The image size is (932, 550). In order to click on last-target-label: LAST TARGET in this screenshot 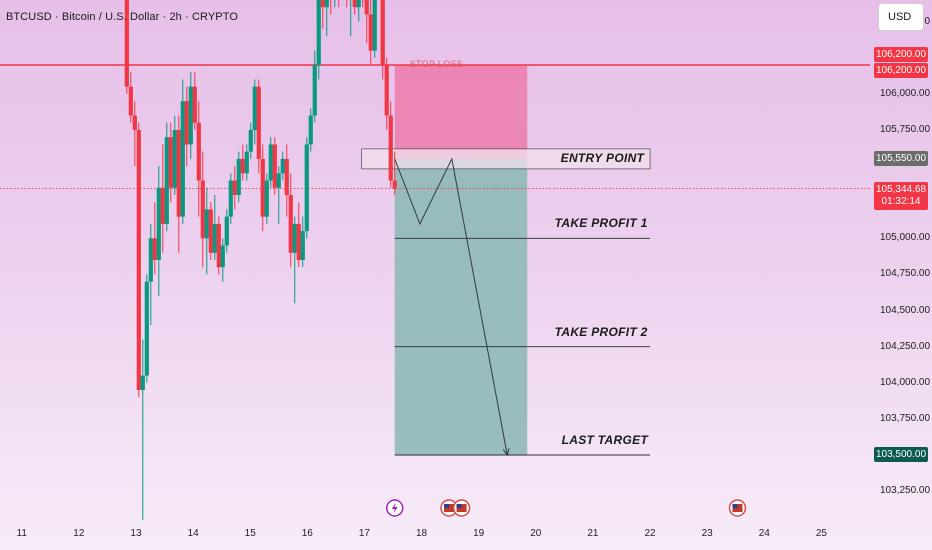, I will do `click(605, 440)`.